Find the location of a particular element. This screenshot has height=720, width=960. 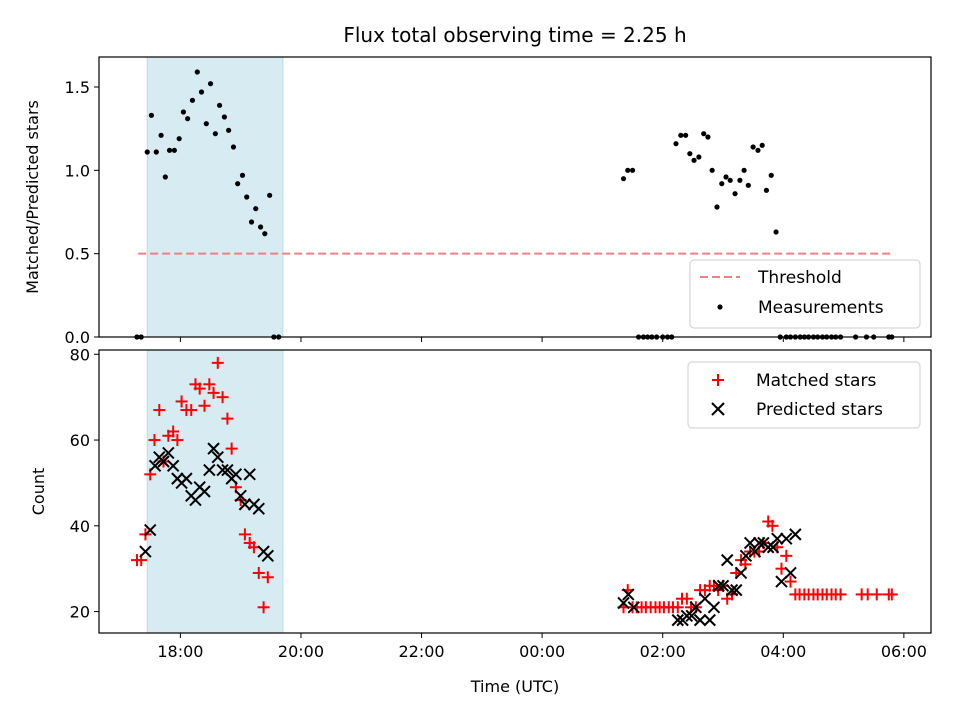

bottom-y-tick-label: 80 is located at coordinates (80, 354).